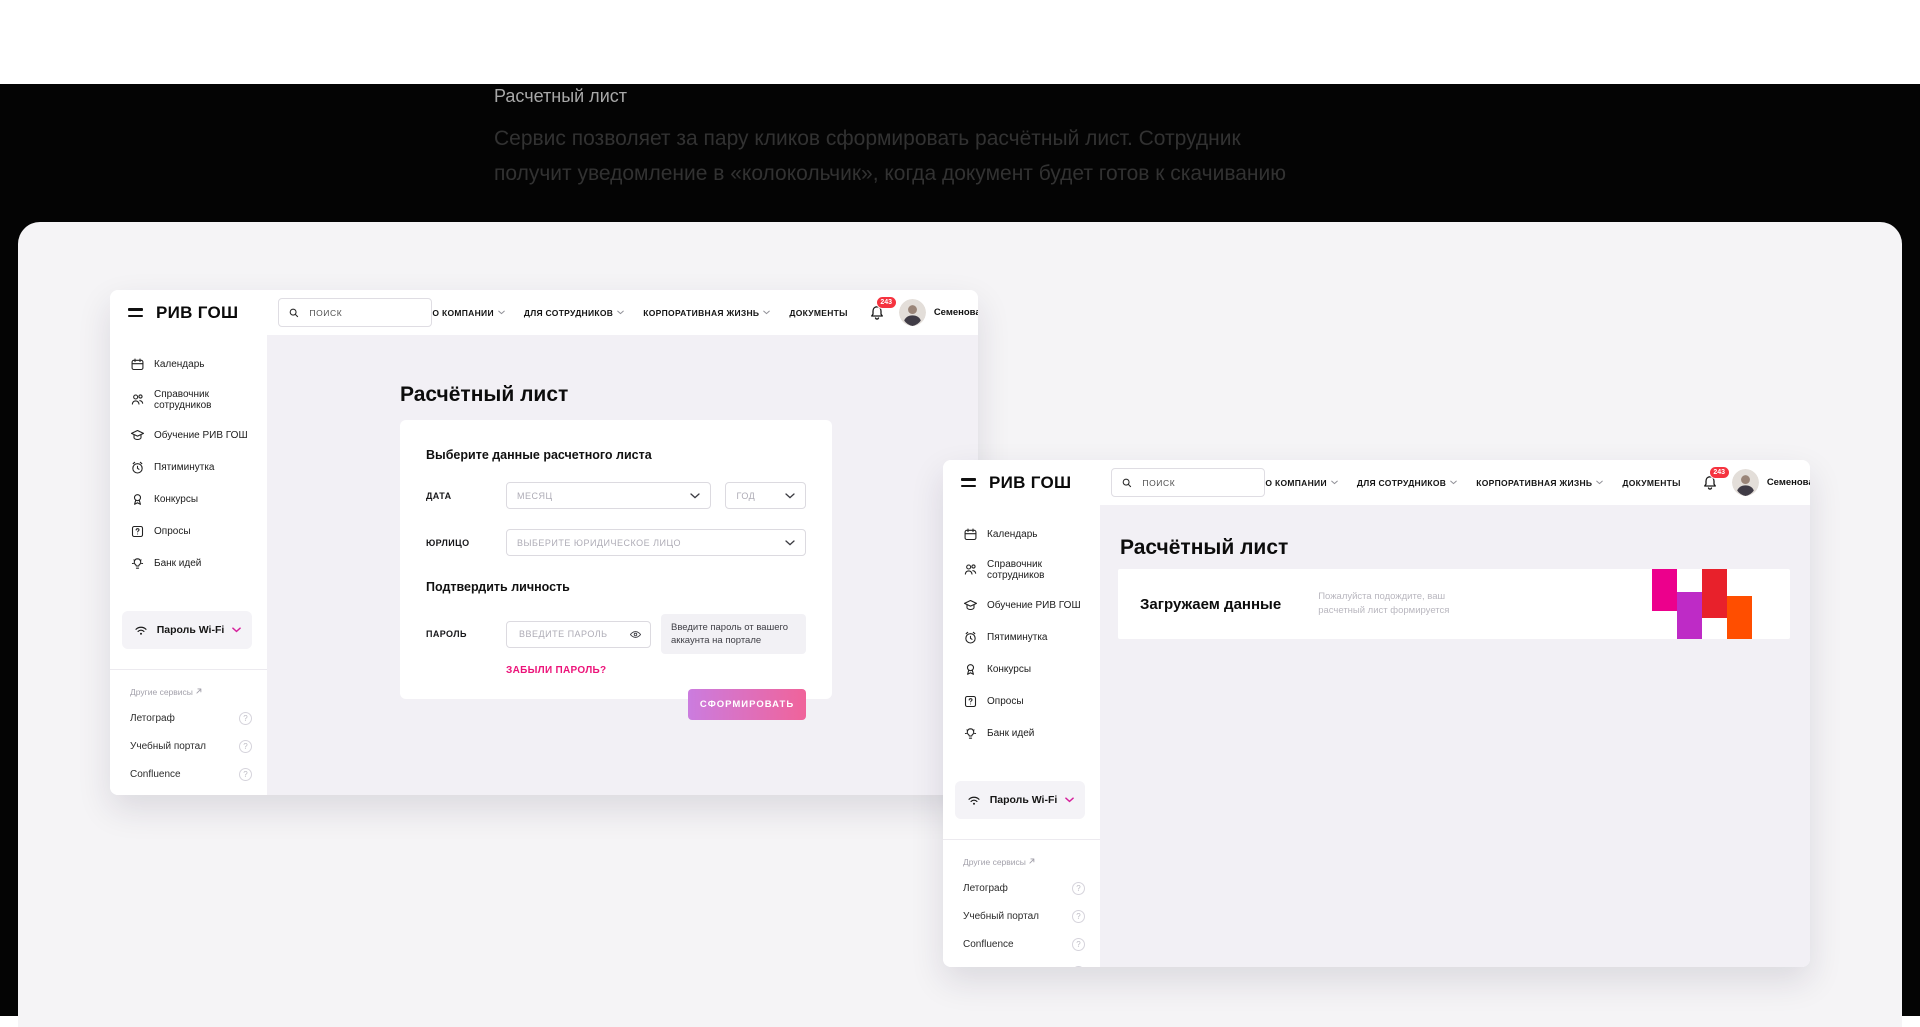 The image size is (1920, 1027). Describe the element at coordinates (1788, 482) in the screenshot. I see `user-name: Семенова А.Л.` at that location.